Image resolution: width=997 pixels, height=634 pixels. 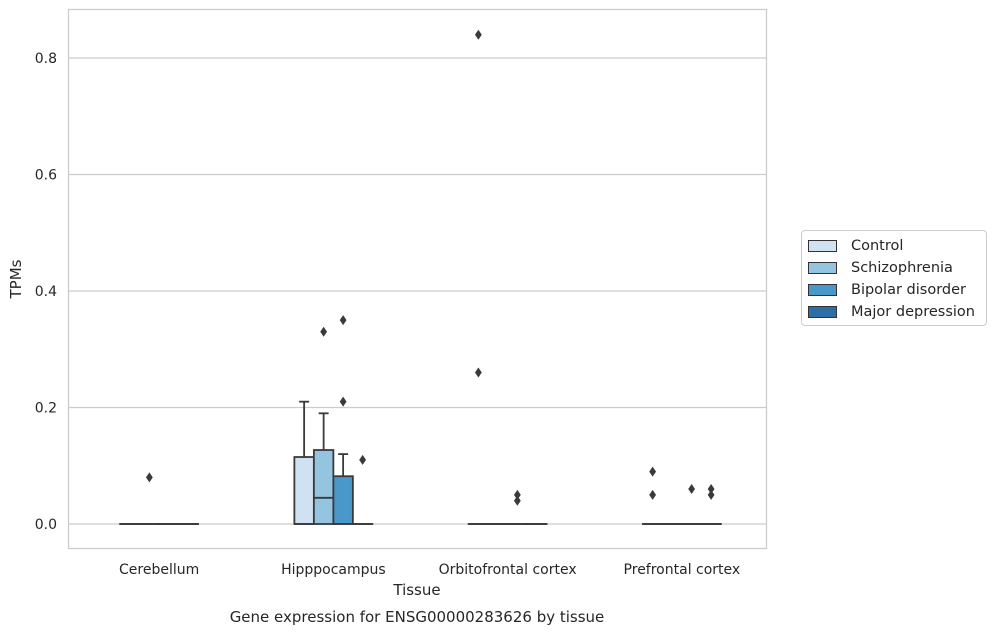 I want to click on legend-item-major-depression: Major depression, so click(x=891, y=312).